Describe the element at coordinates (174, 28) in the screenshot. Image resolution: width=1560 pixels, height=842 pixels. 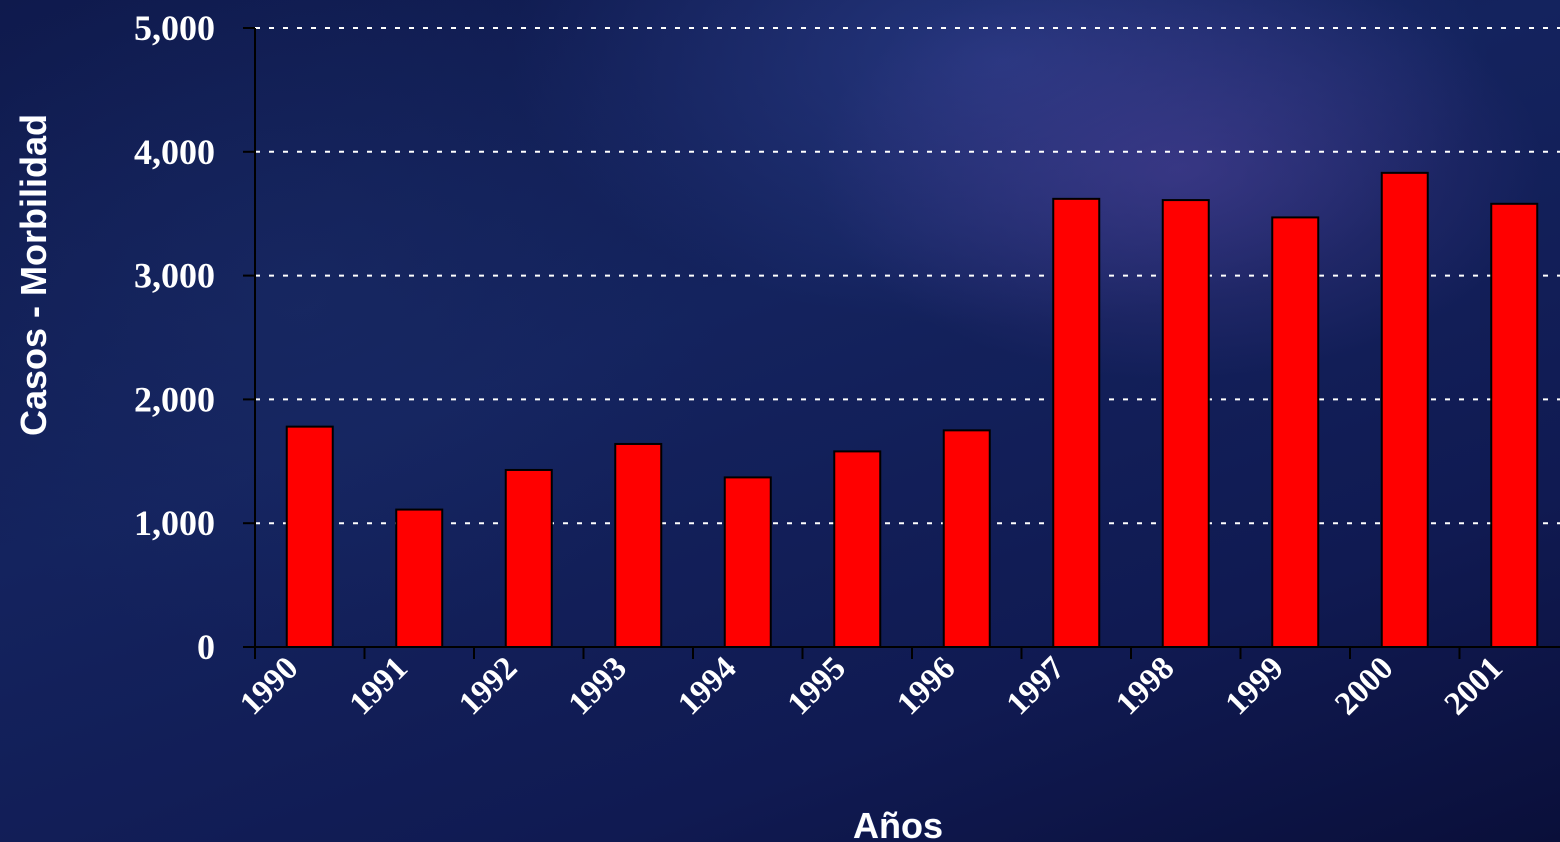
I see `y-tick-label: 5,000` at that location.